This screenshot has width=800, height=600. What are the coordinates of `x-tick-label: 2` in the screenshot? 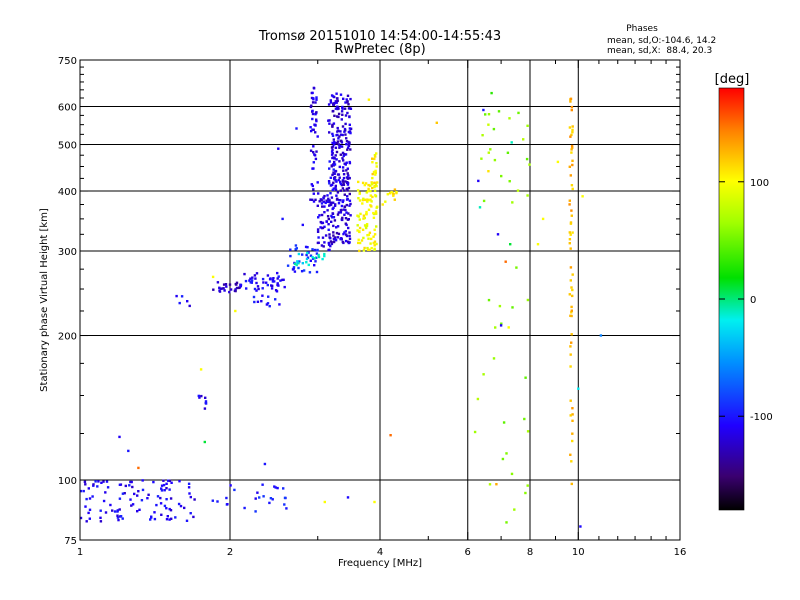 It's located at (230, 552).